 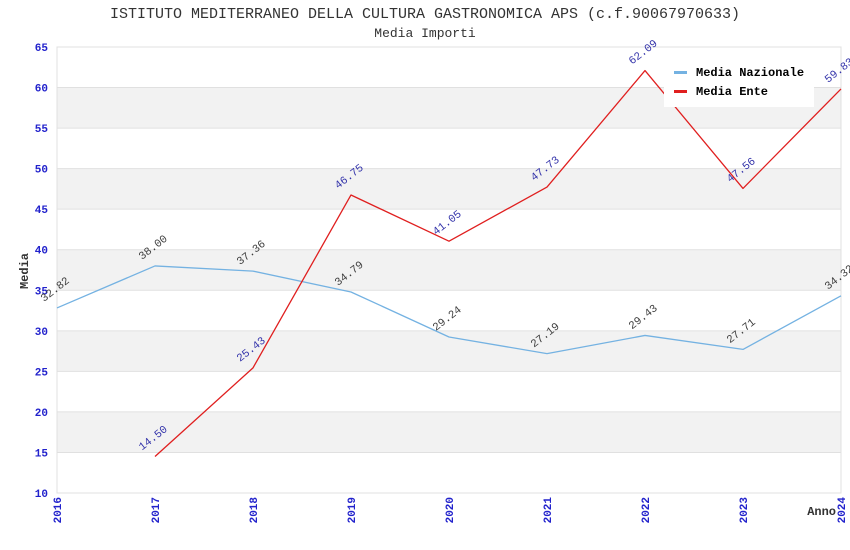 What do you see at coordinates (549, 510) in the screenshot?
I see `x-tick-label: 2021` at bounding box center [549, 510].